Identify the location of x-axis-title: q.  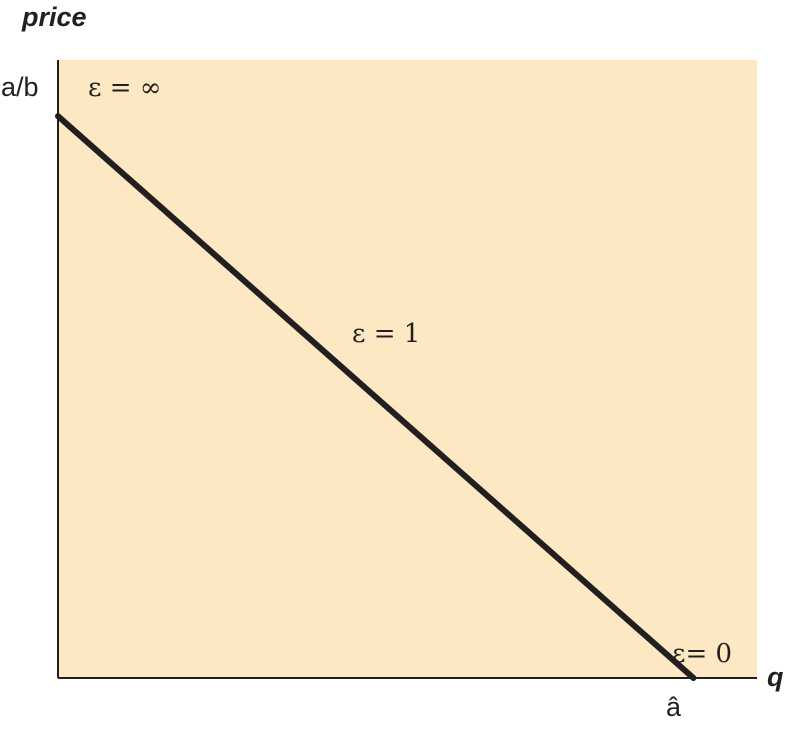
(775, 677).